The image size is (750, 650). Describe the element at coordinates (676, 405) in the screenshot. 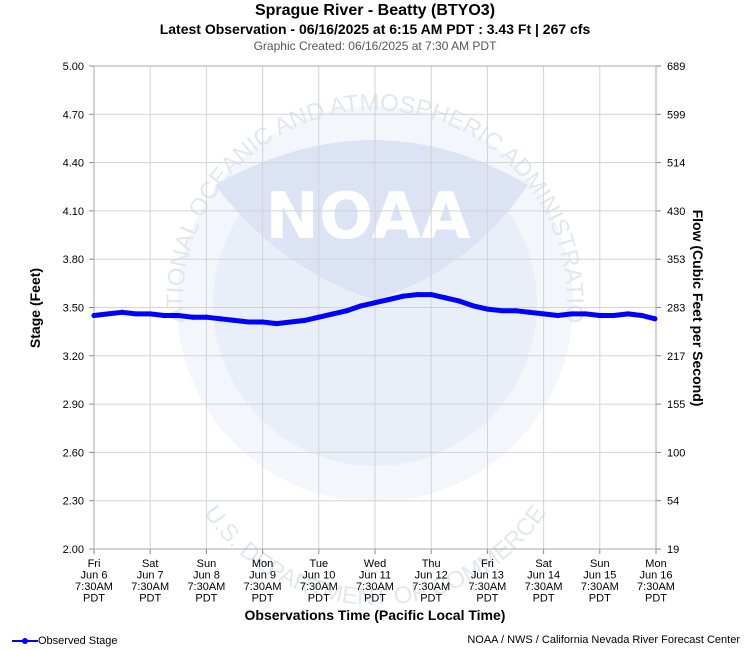

I see `y2-tick-label: 155` at that location.